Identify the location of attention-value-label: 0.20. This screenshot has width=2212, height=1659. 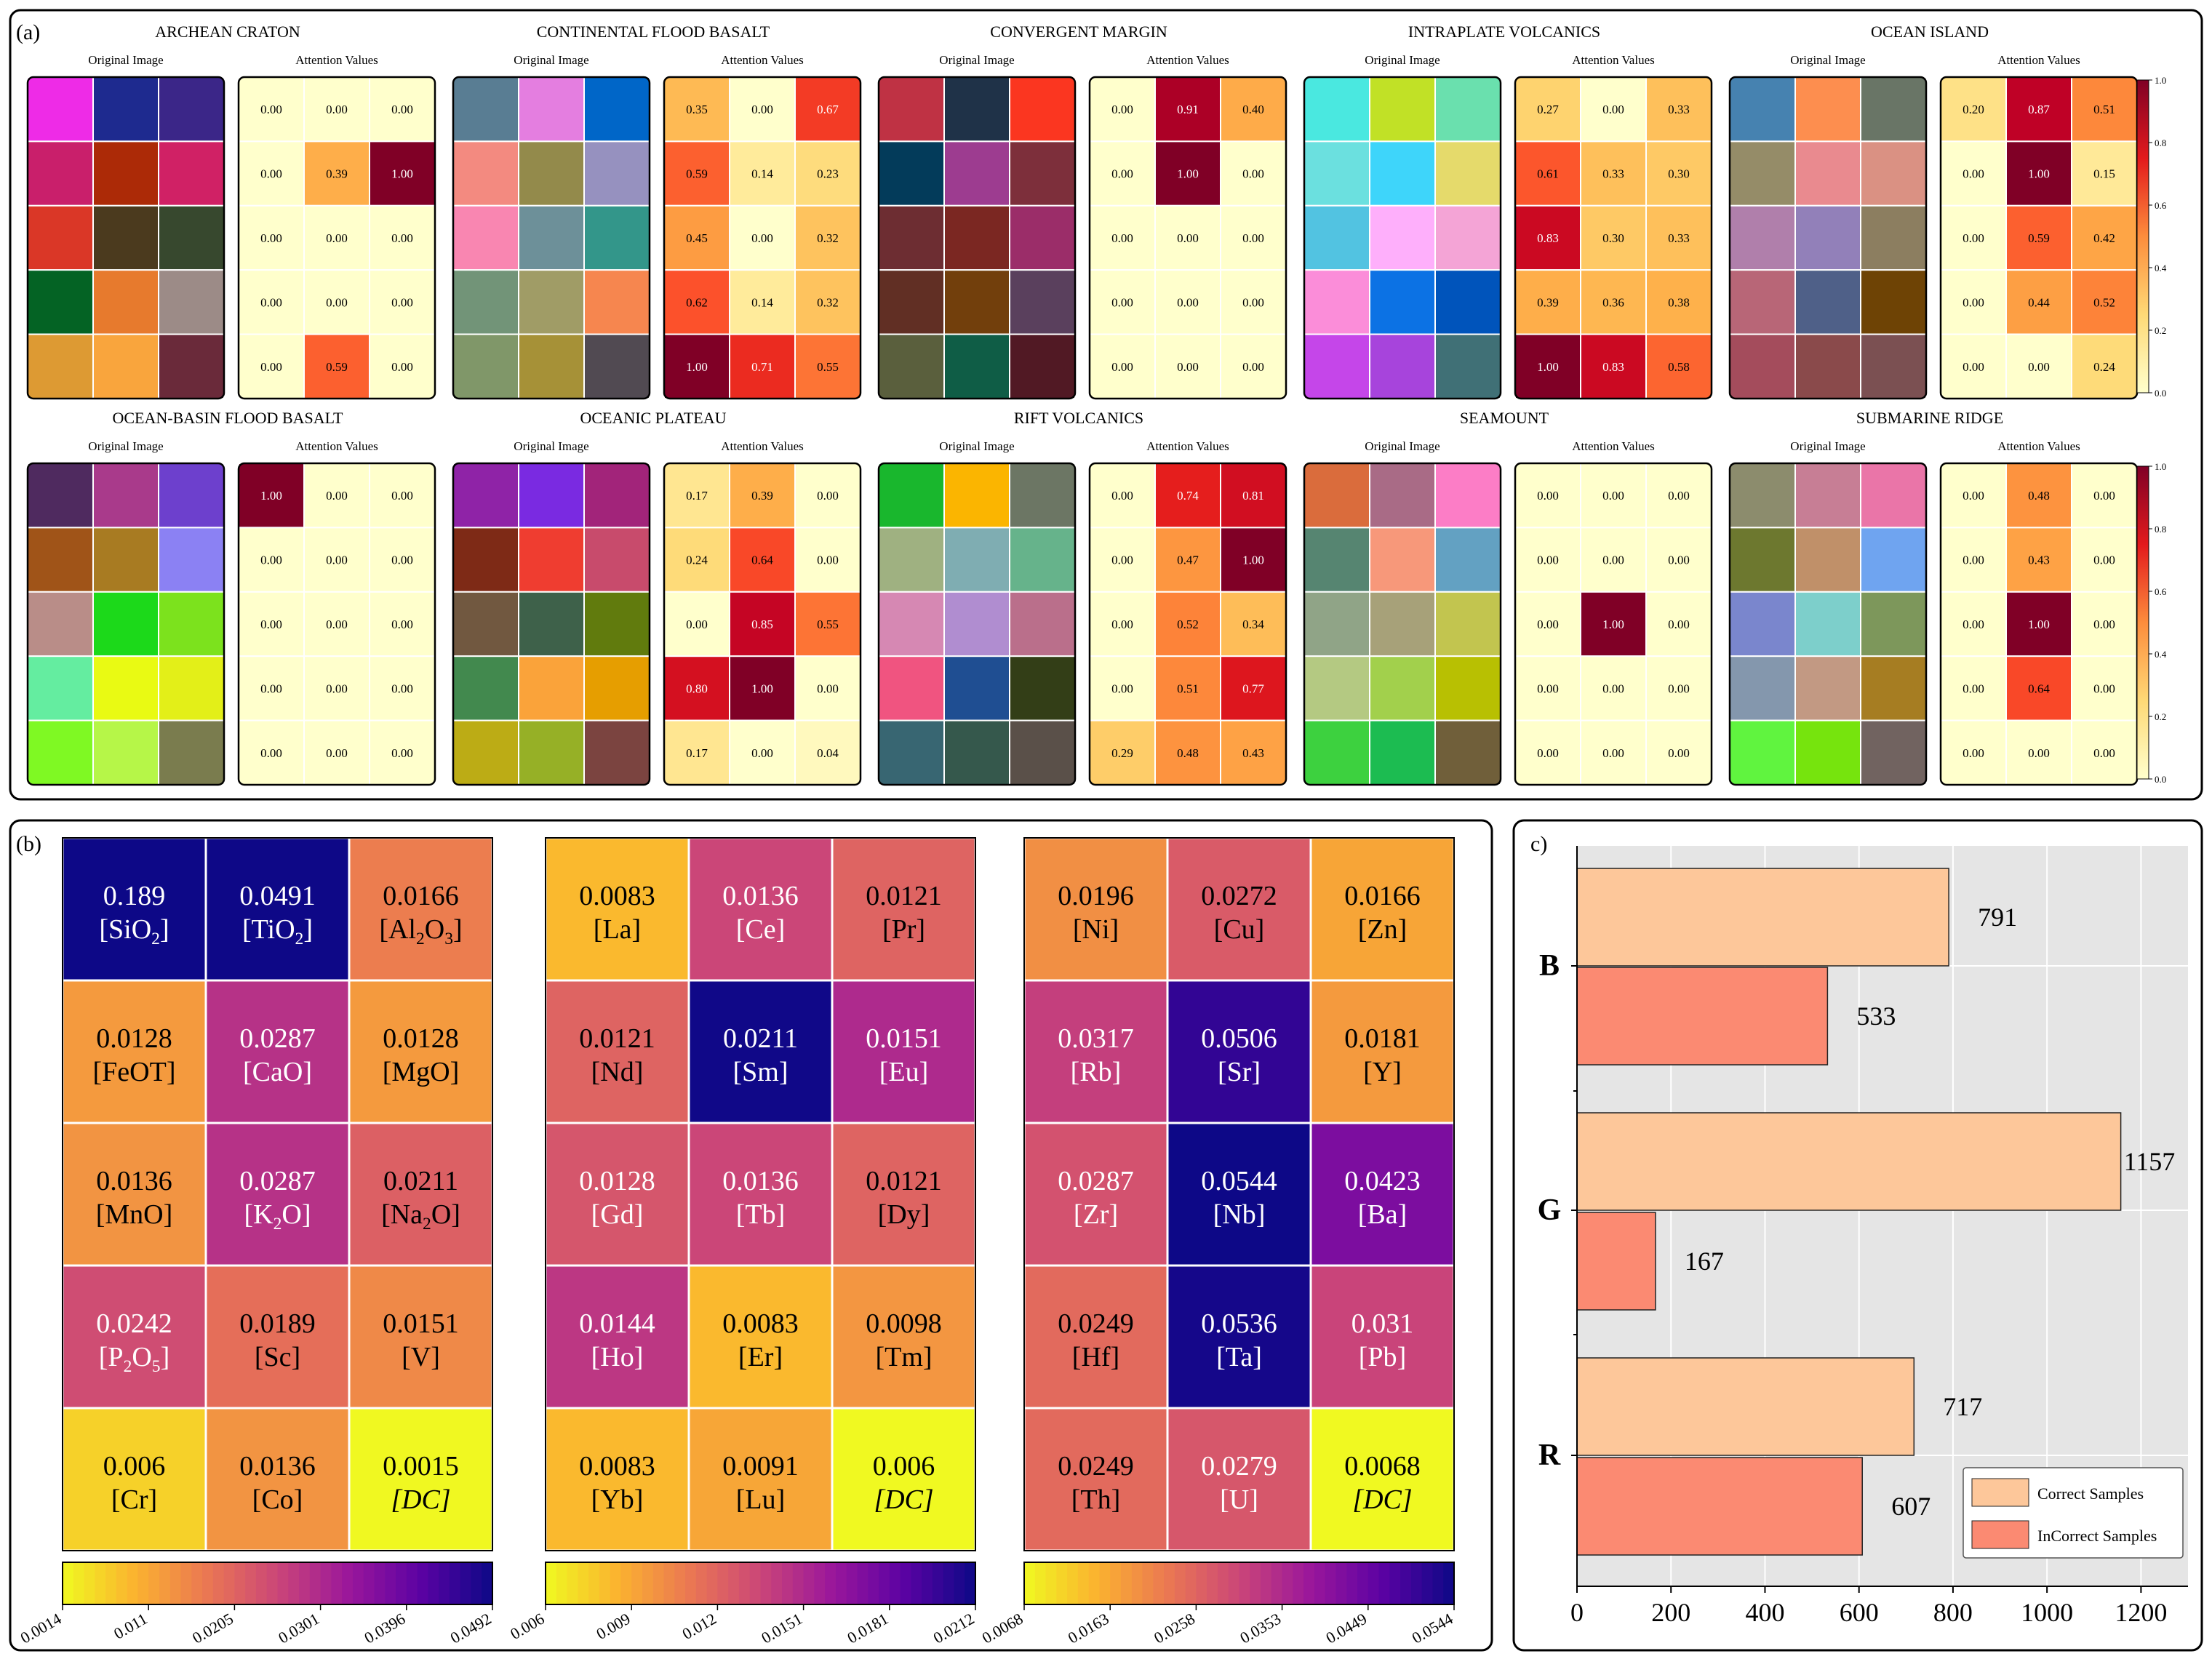
(1973, 109).